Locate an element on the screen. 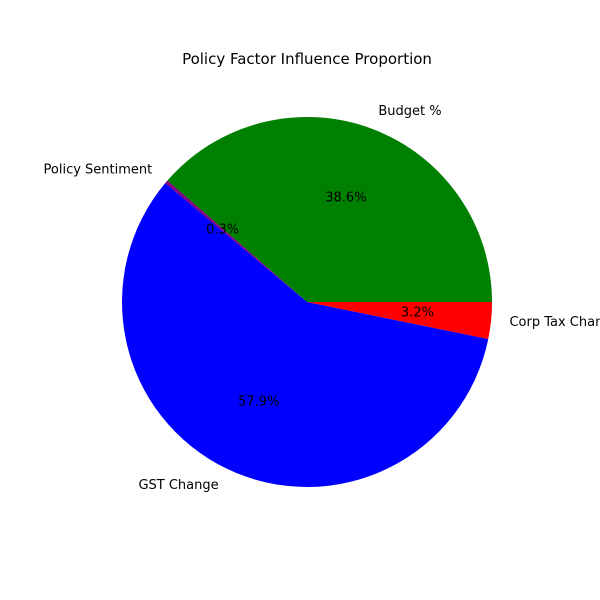 The width and height of the screenshot is (600, 600). slice-percent-label: 38.6% is located at coordinates (345, 198).